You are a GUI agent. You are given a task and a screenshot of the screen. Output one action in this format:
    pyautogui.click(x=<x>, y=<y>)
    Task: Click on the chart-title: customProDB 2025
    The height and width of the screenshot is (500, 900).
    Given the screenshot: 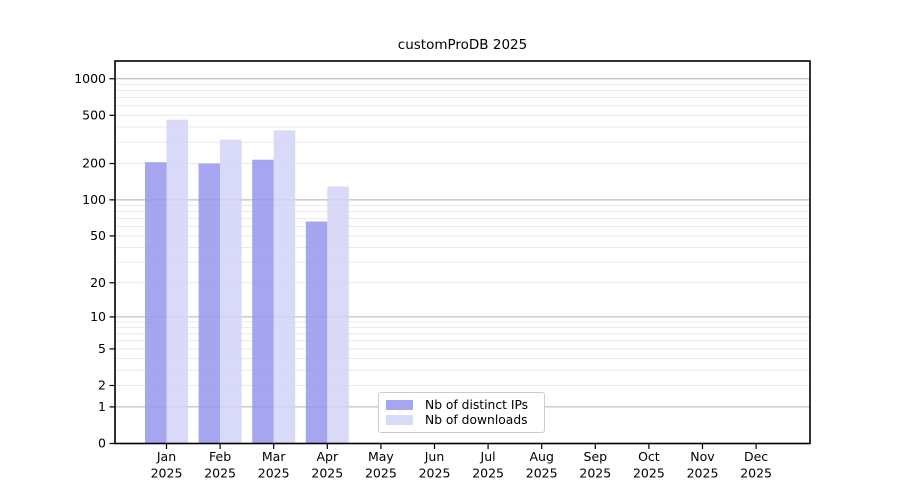 What is the action you would take?
    pyautogui.click(x=462, y=45)
    